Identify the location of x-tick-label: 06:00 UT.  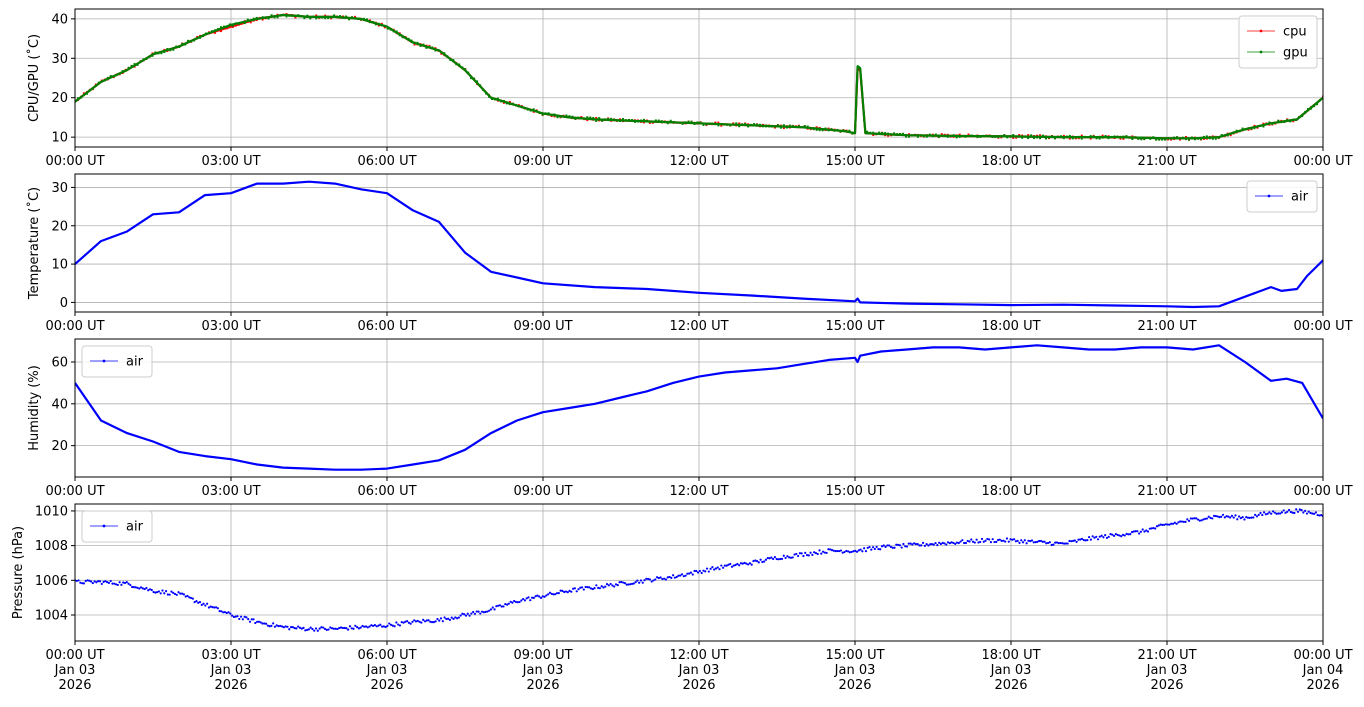
(386, 326).